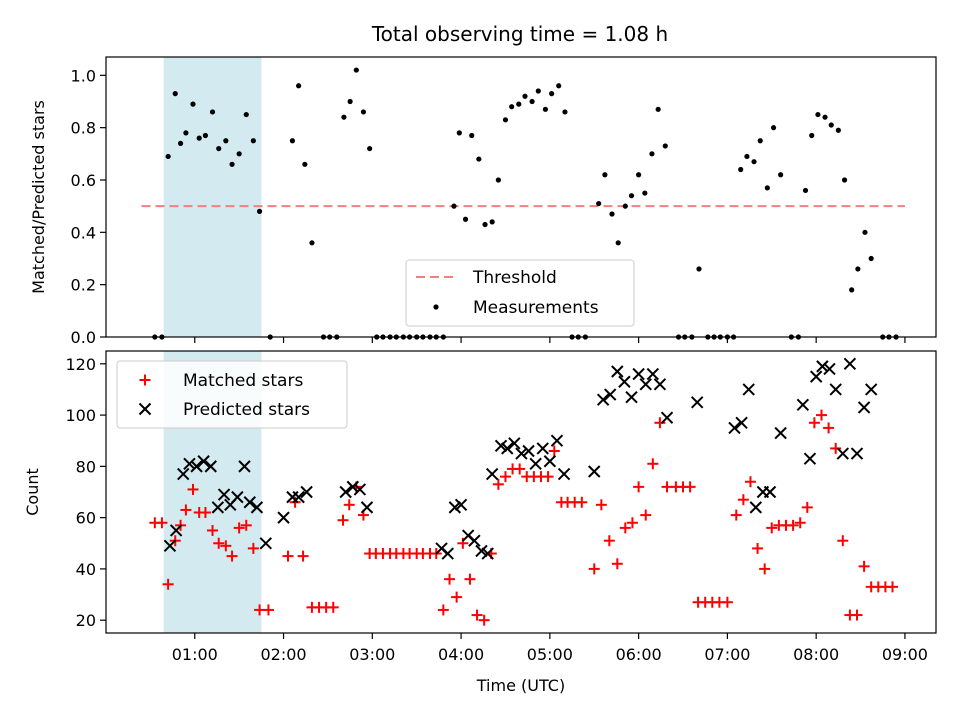  Describe the element at coordinates (436, 307) in the screenshot. I see `legend-measurements-swatch` at that location.